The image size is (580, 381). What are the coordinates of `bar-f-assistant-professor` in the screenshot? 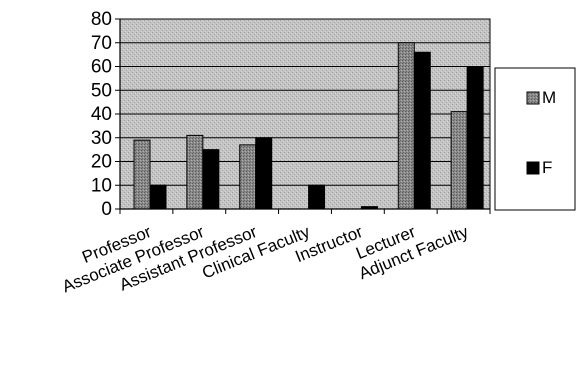 It's located at (264, 173).